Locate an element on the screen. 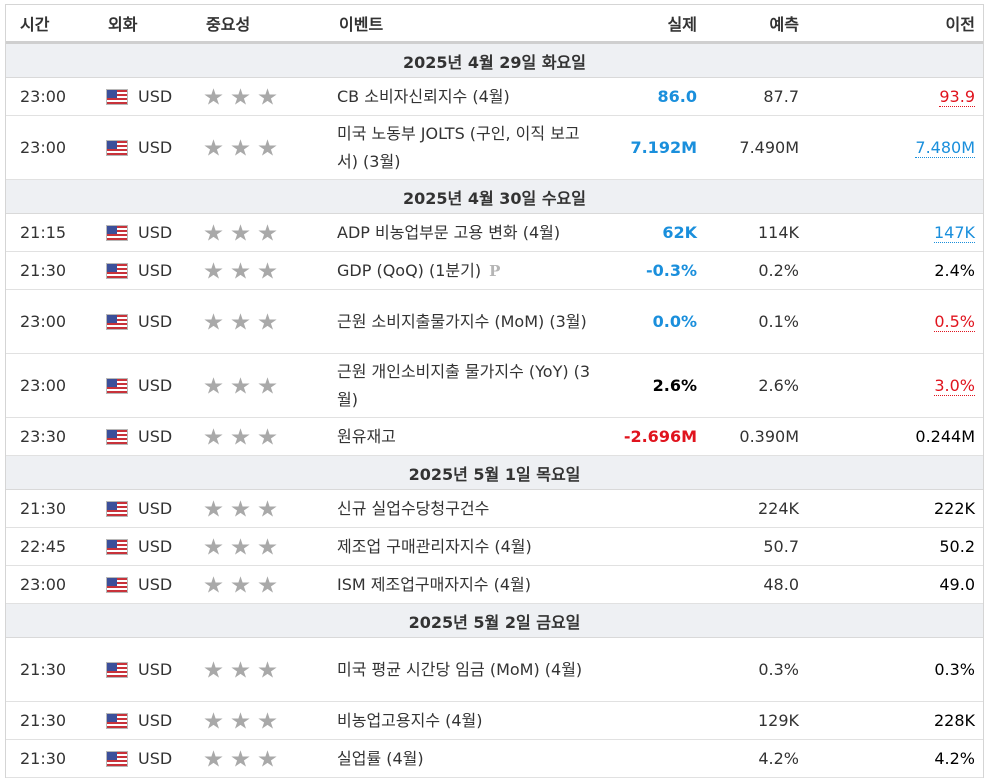 The image size is (986, 781). header-actual: 실제 is located at coordinates (650, 24).